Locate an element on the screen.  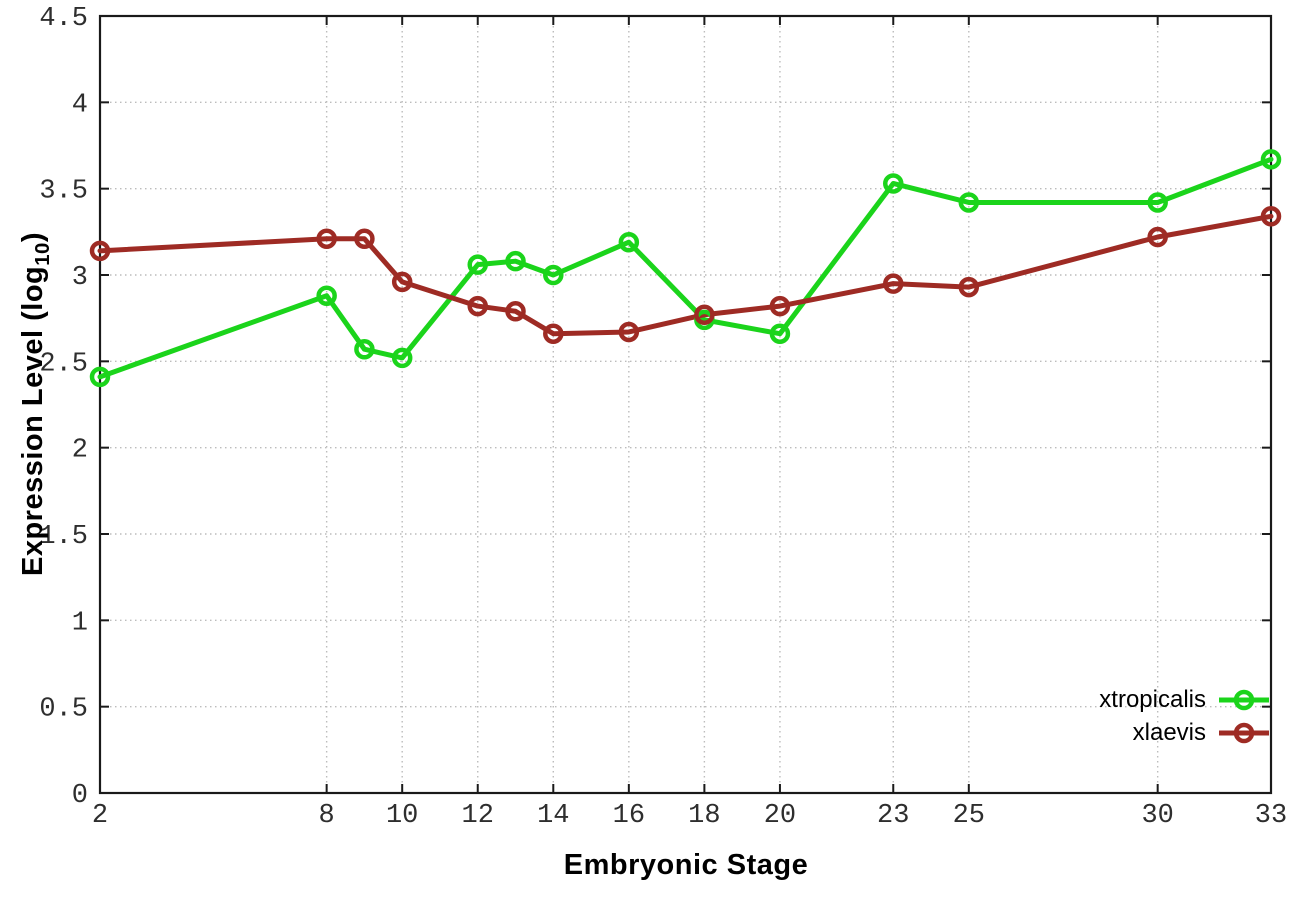
y-tick-label: 4 is located at coordinates (80, 105).